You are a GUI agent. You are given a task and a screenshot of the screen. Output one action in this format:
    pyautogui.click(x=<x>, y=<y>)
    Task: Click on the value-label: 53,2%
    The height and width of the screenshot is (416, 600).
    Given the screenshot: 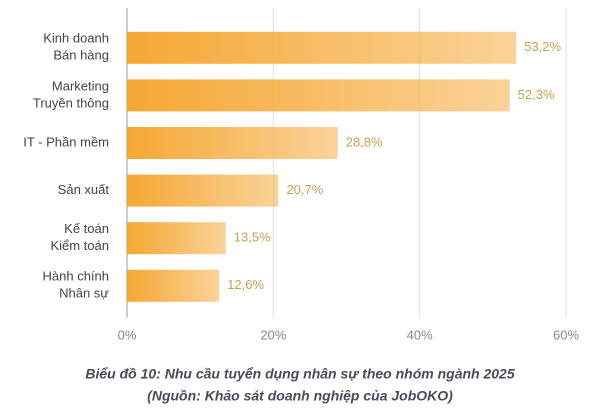 What is the action you would take?
    pyautogui.click(x=542, y=46)
    